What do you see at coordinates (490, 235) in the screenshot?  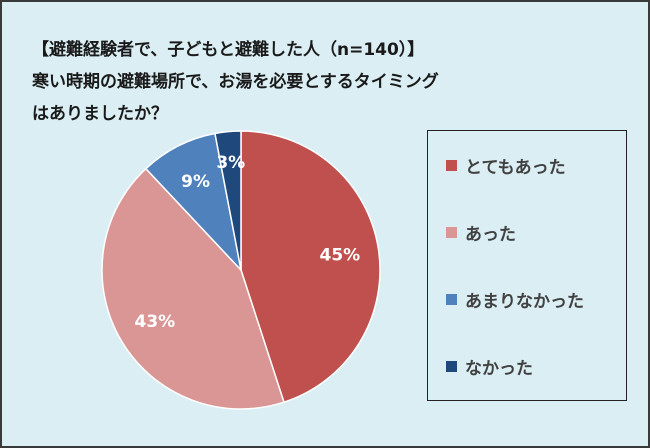 I see `legend-label: あった` at bounding box center [490, 235].